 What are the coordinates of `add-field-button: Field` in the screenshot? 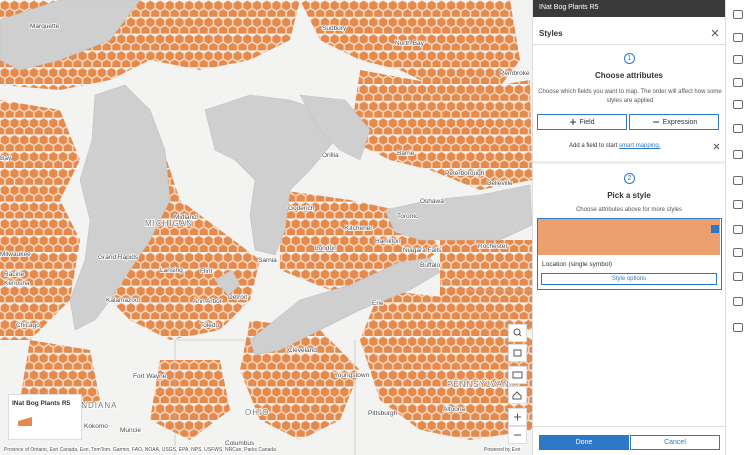 It's located at (582, 122).